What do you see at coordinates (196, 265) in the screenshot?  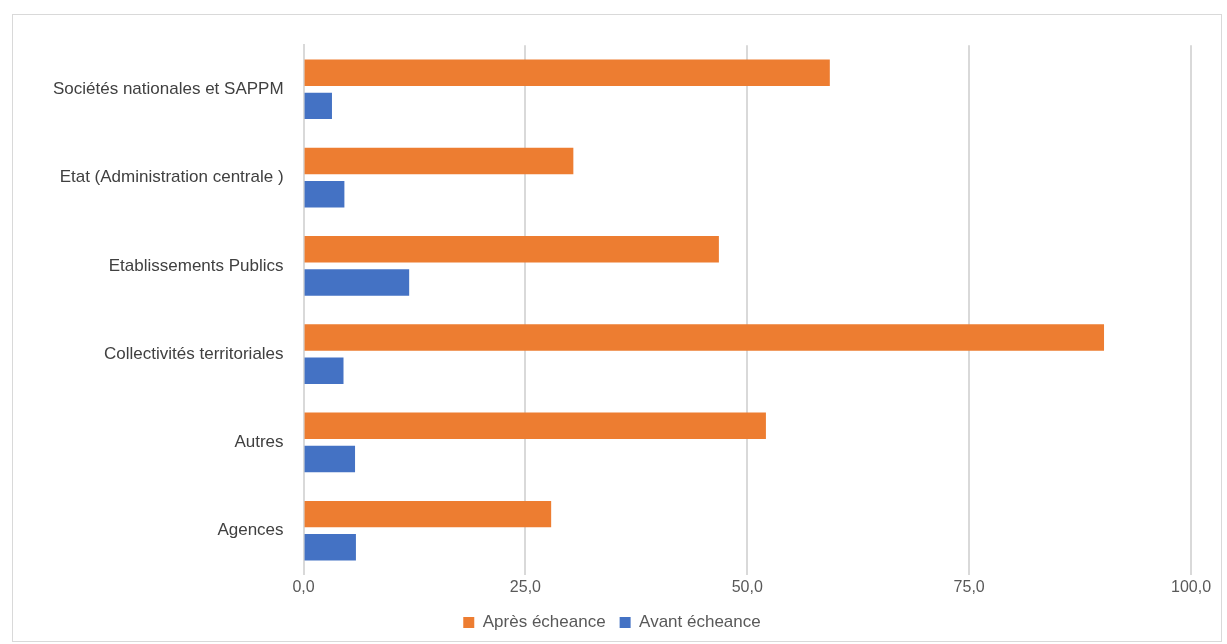 I see `y-tick-label: Etablissements Publics` at bounding box center [196, 265].